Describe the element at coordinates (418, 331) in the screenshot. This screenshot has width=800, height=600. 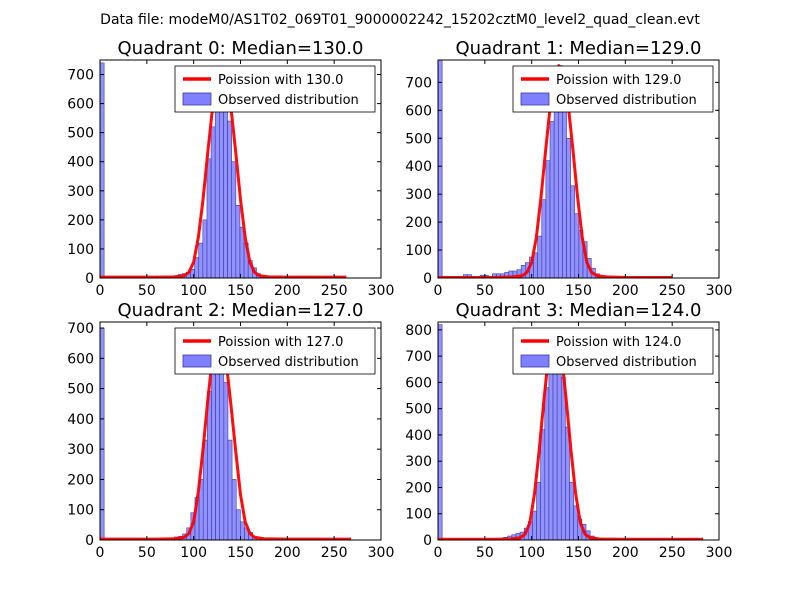
I see `y-tick-label: 800` at that location.